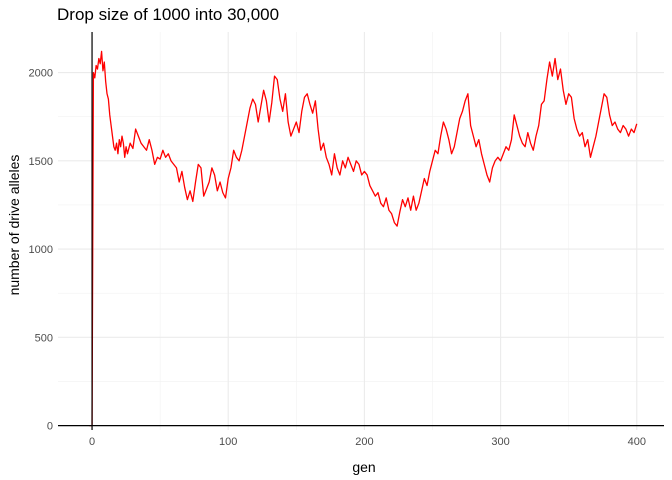 The width and height of the screenshot is (672, 480). I want to click on y-axis-title: number of drive alleles, so click(14, 225).